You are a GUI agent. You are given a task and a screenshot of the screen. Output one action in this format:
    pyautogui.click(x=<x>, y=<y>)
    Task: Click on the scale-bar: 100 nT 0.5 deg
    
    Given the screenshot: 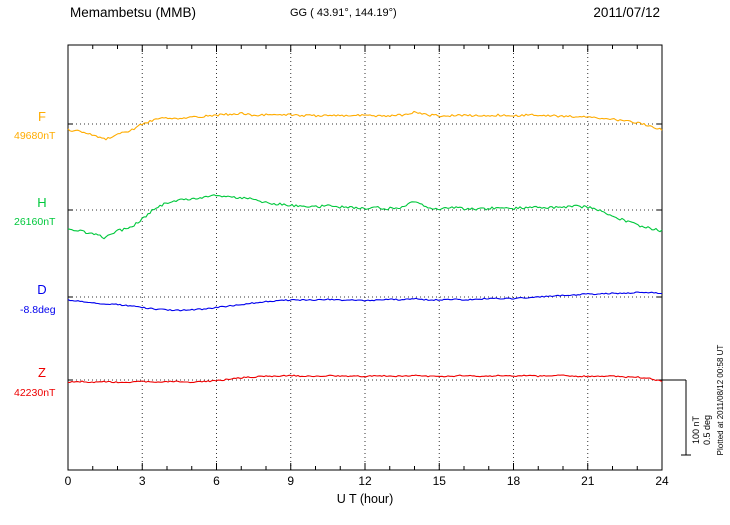 What is the action you would take?
    pyautogui.click(x=687, y=417)
    